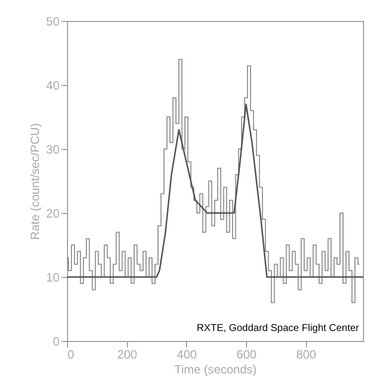 Image resolution: width=384 pixels, height=384 pixels. What do you see at coordinates (127, 355) in the screenshot?
I see `x-tick-label: 200` at bounding box center [127, 355].